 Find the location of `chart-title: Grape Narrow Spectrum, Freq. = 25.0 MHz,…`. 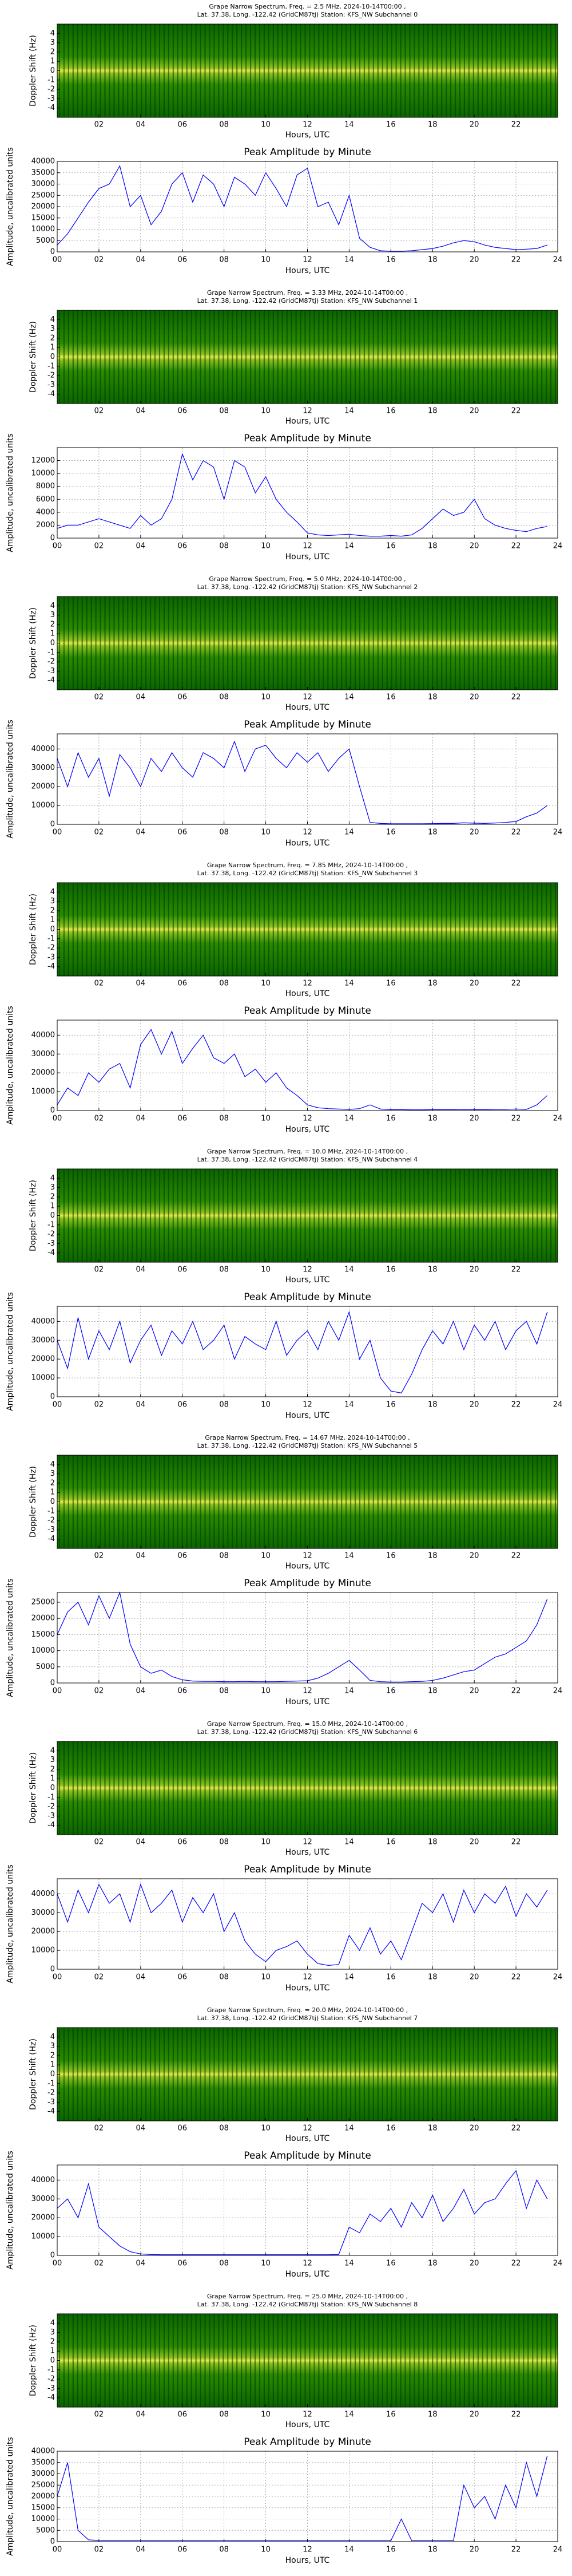

chart-title: Grape Narrow Spectrum, Freq. = 25.0 MHz,… is located at coordinates (307, 2296).